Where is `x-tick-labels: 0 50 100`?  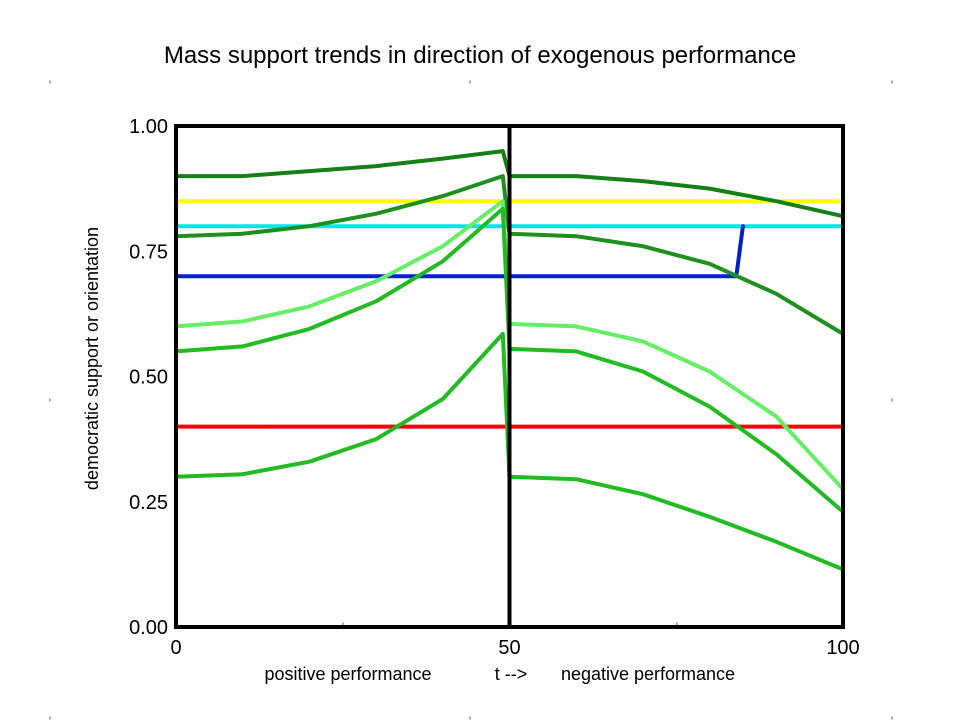 x-tick-labels: 0 50 100 is located at coordinates (514, 648).